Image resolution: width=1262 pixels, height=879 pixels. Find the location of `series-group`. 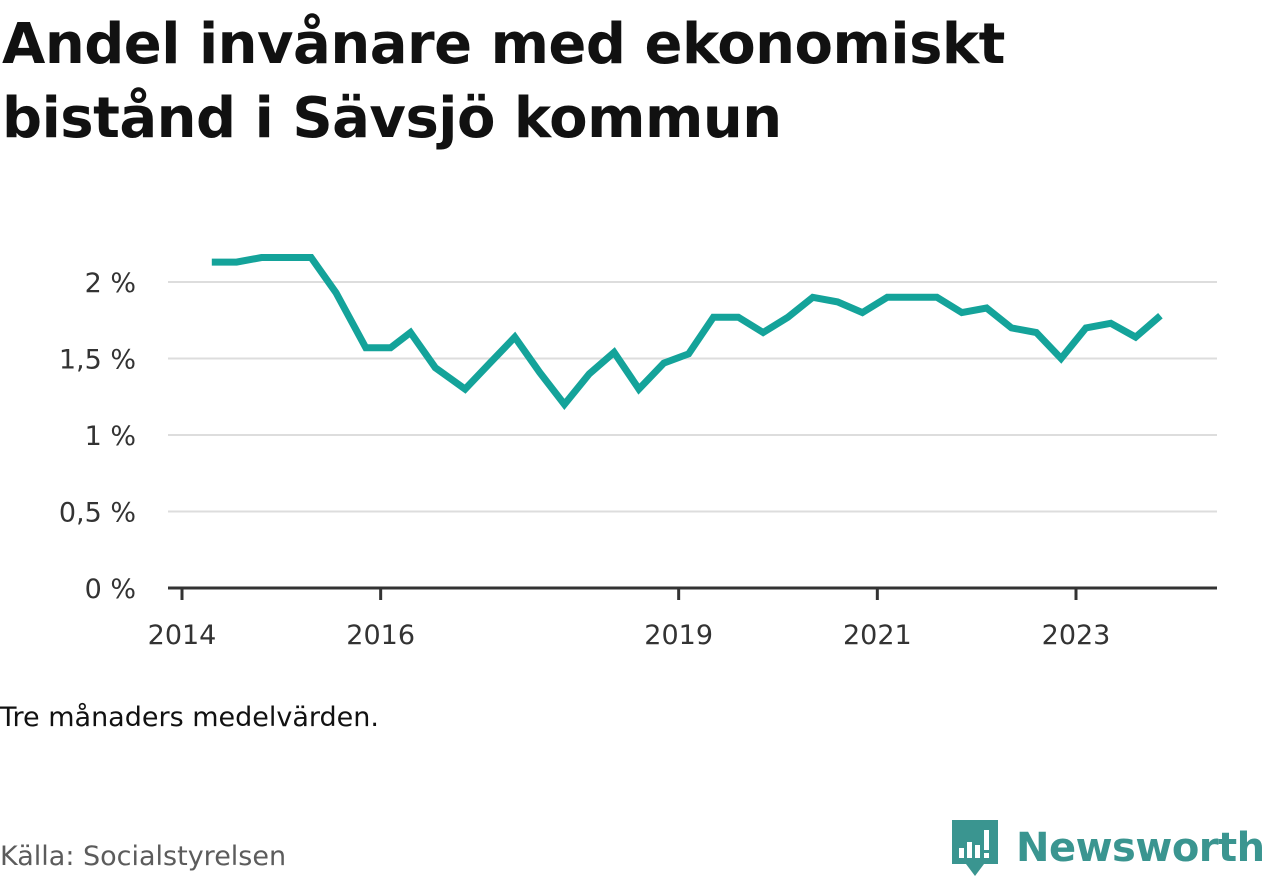

series-group is located at coordinates (687, 332).